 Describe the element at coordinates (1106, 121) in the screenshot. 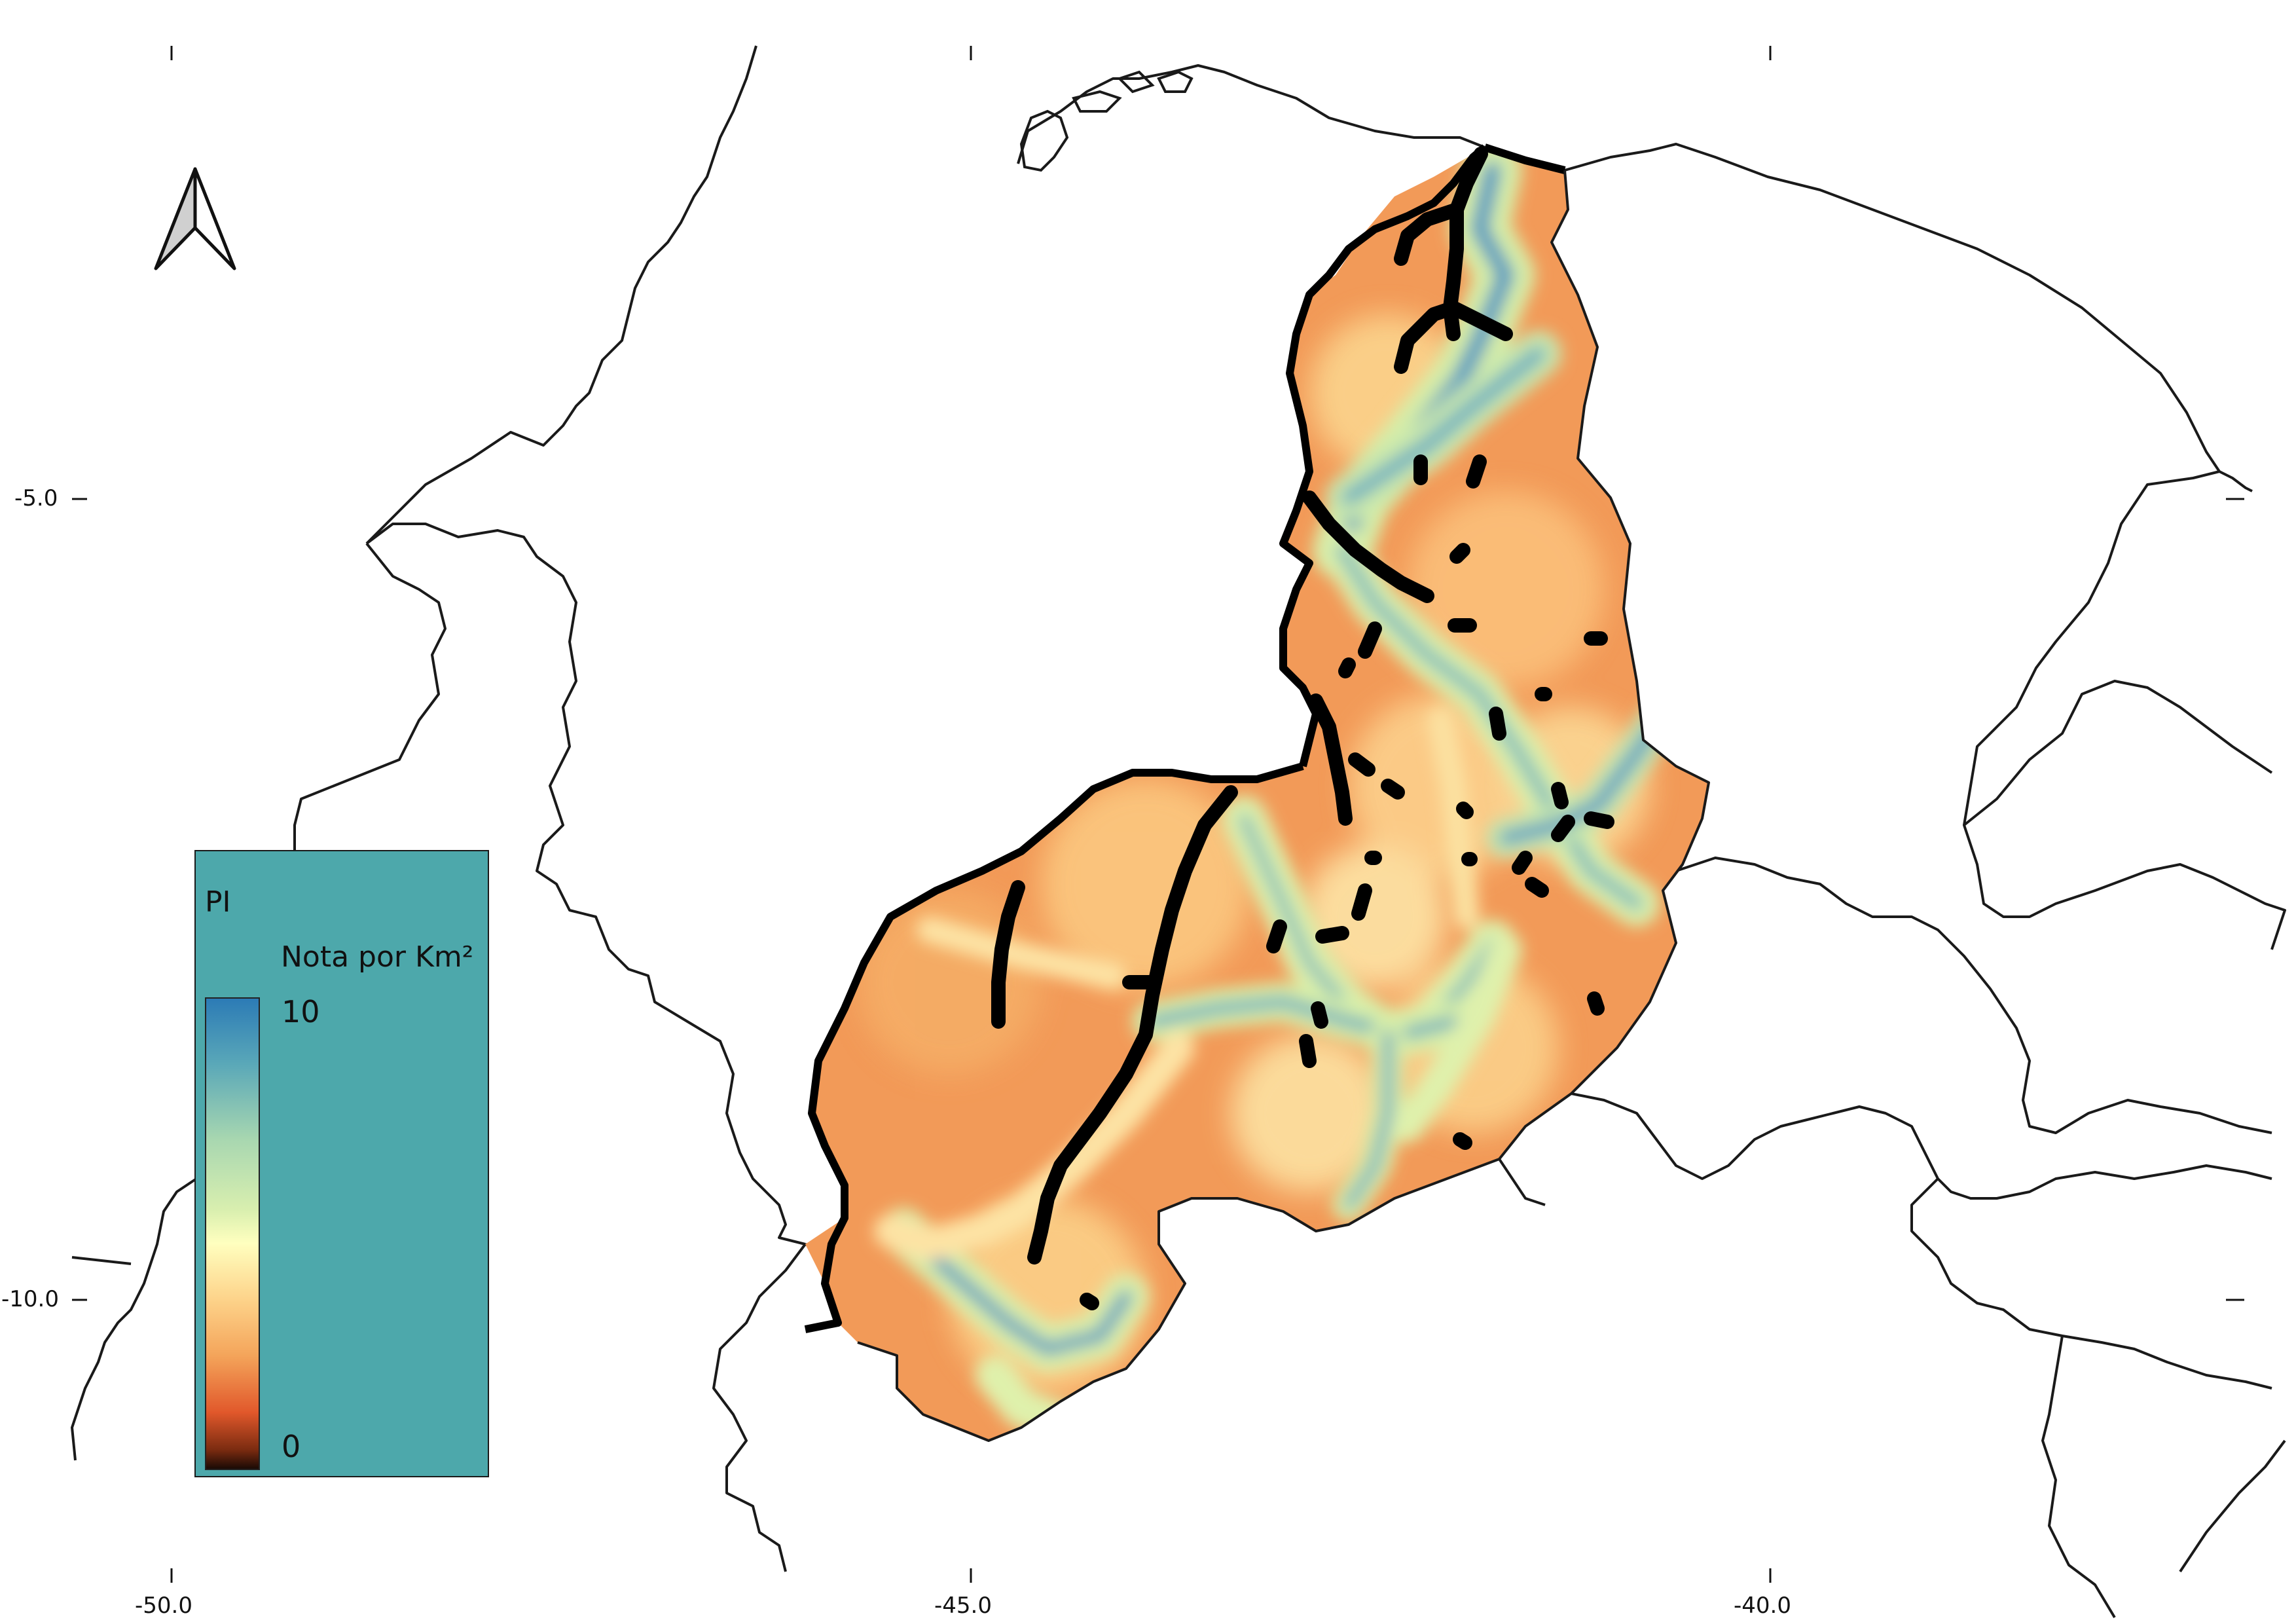

I see `coastal-islands` at that location.